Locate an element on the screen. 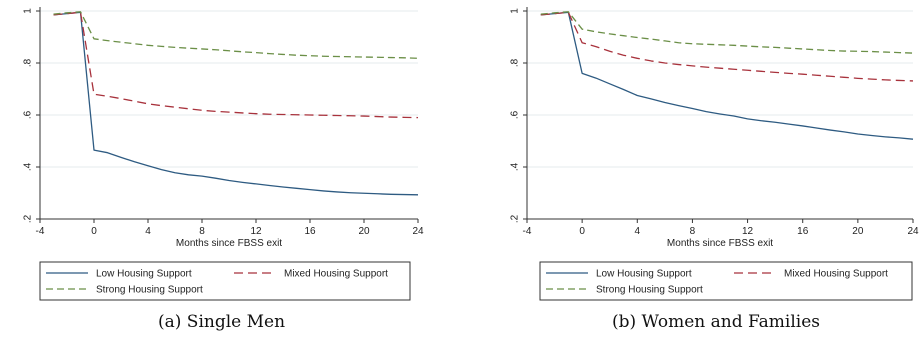 This screenshot has width=922, height=358. caption-b: (b) Women and Families is located at coordinates (716, 322).